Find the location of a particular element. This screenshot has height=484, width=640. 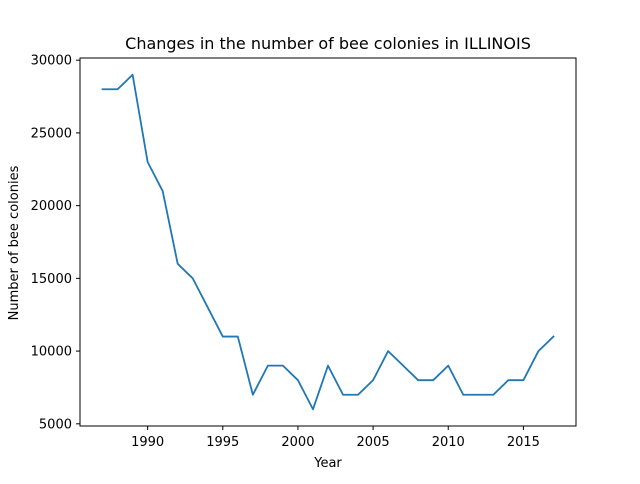

x-tick-label: 2005 is located at coordinates (373, 442).